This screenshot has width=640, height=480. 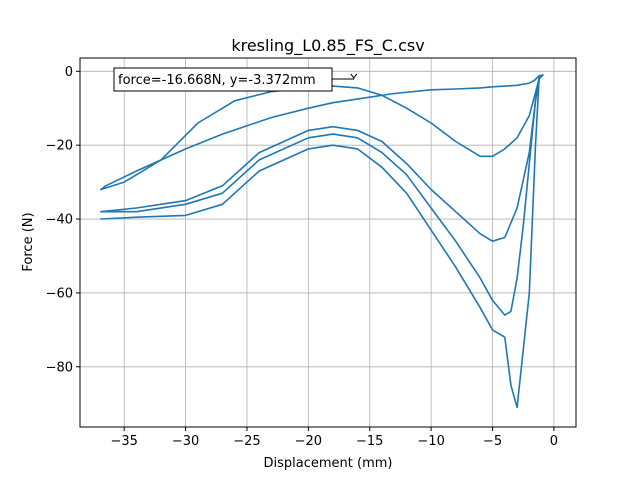 What do you see at coordinates (28, 241) in the screenshot?
I see `y-axis-label: Force (N)` at bounding box center [28, 241].